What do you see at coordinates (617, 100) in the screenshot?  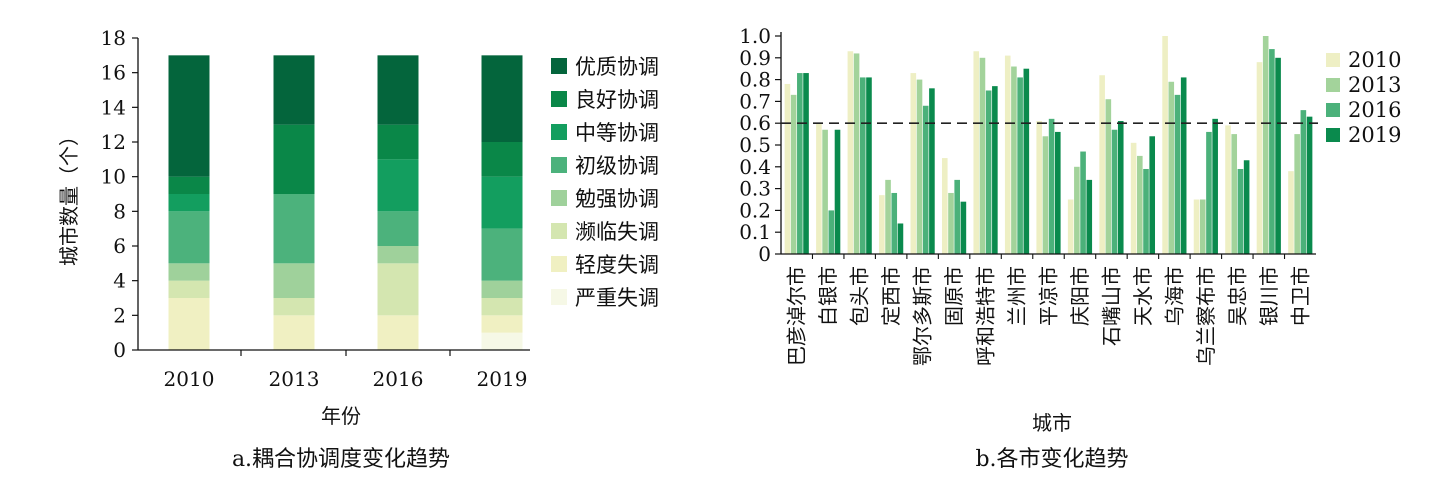 I see `legend-label: 良好协调` at bounding box center [617, 100].